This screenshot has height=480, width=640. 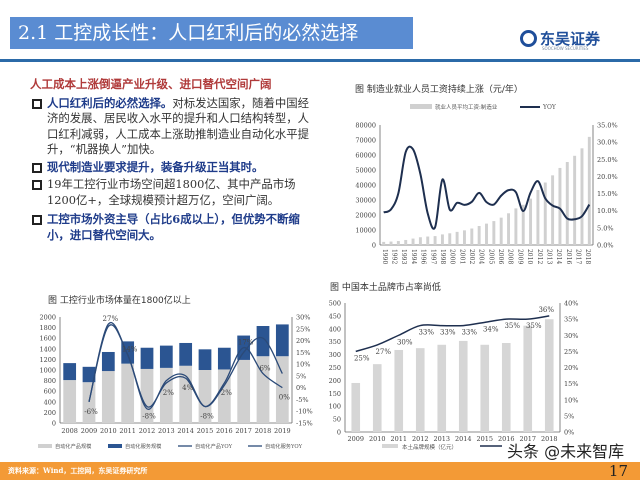 What do you see at coordinates (110, 102) in the screenshot?
I see `bullet-bold: 人口红利后的必然选择。` at bounding box center [110, 102].